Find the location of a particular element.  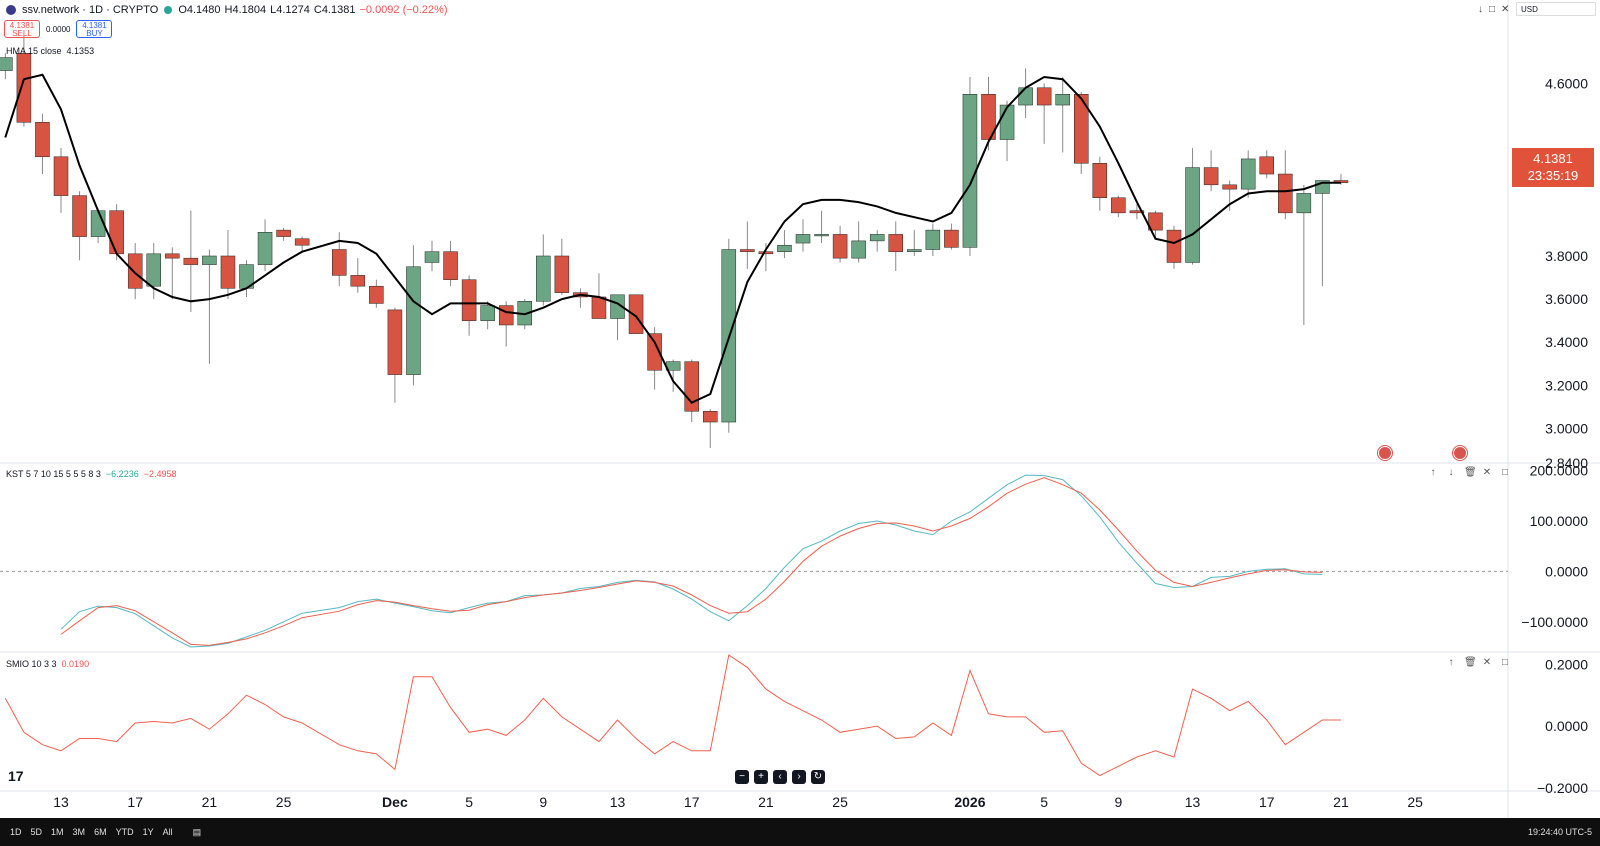

range-button-5d: 5D is located at coordinates (36, 832).